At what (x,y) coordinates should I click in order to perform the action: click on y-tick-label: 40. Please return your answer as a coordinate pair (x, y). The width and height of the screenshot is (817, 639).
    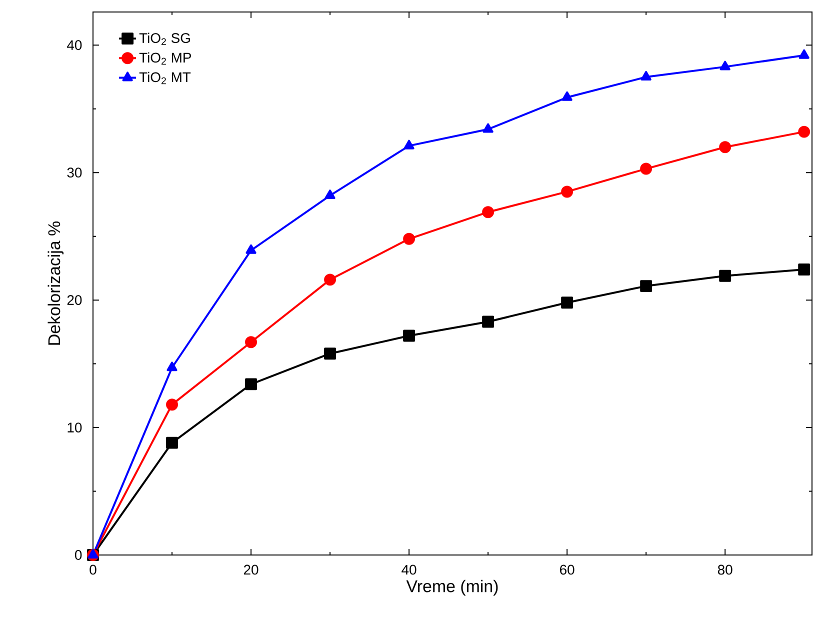
    Looking at the image, I should click on (74, 45).